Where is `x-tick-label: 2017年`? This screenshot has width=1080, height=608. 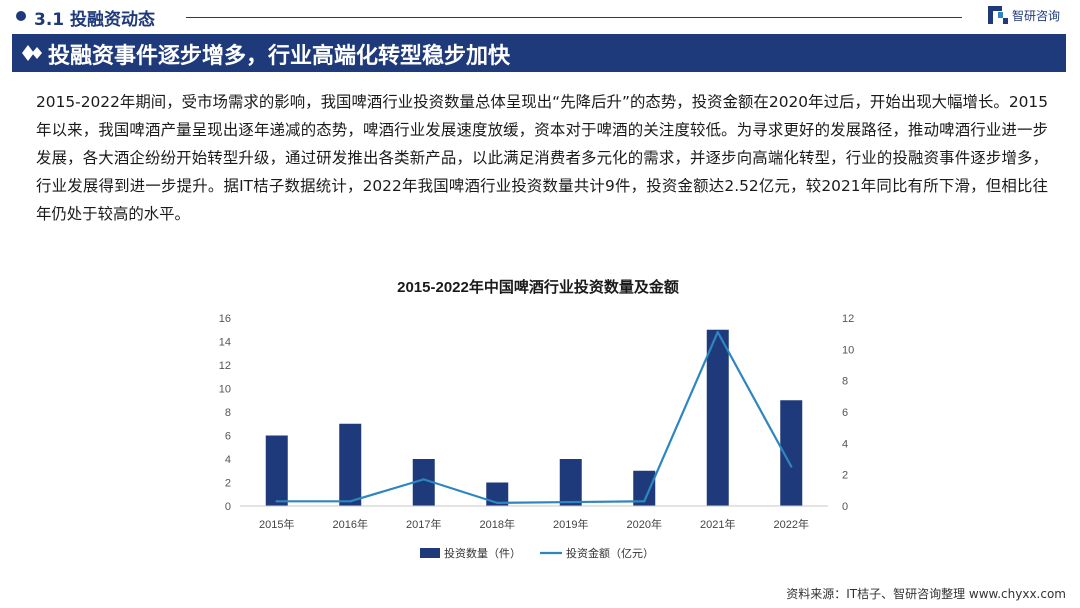 x-tick-label: 2017年 is located at coordinates (423, 524).